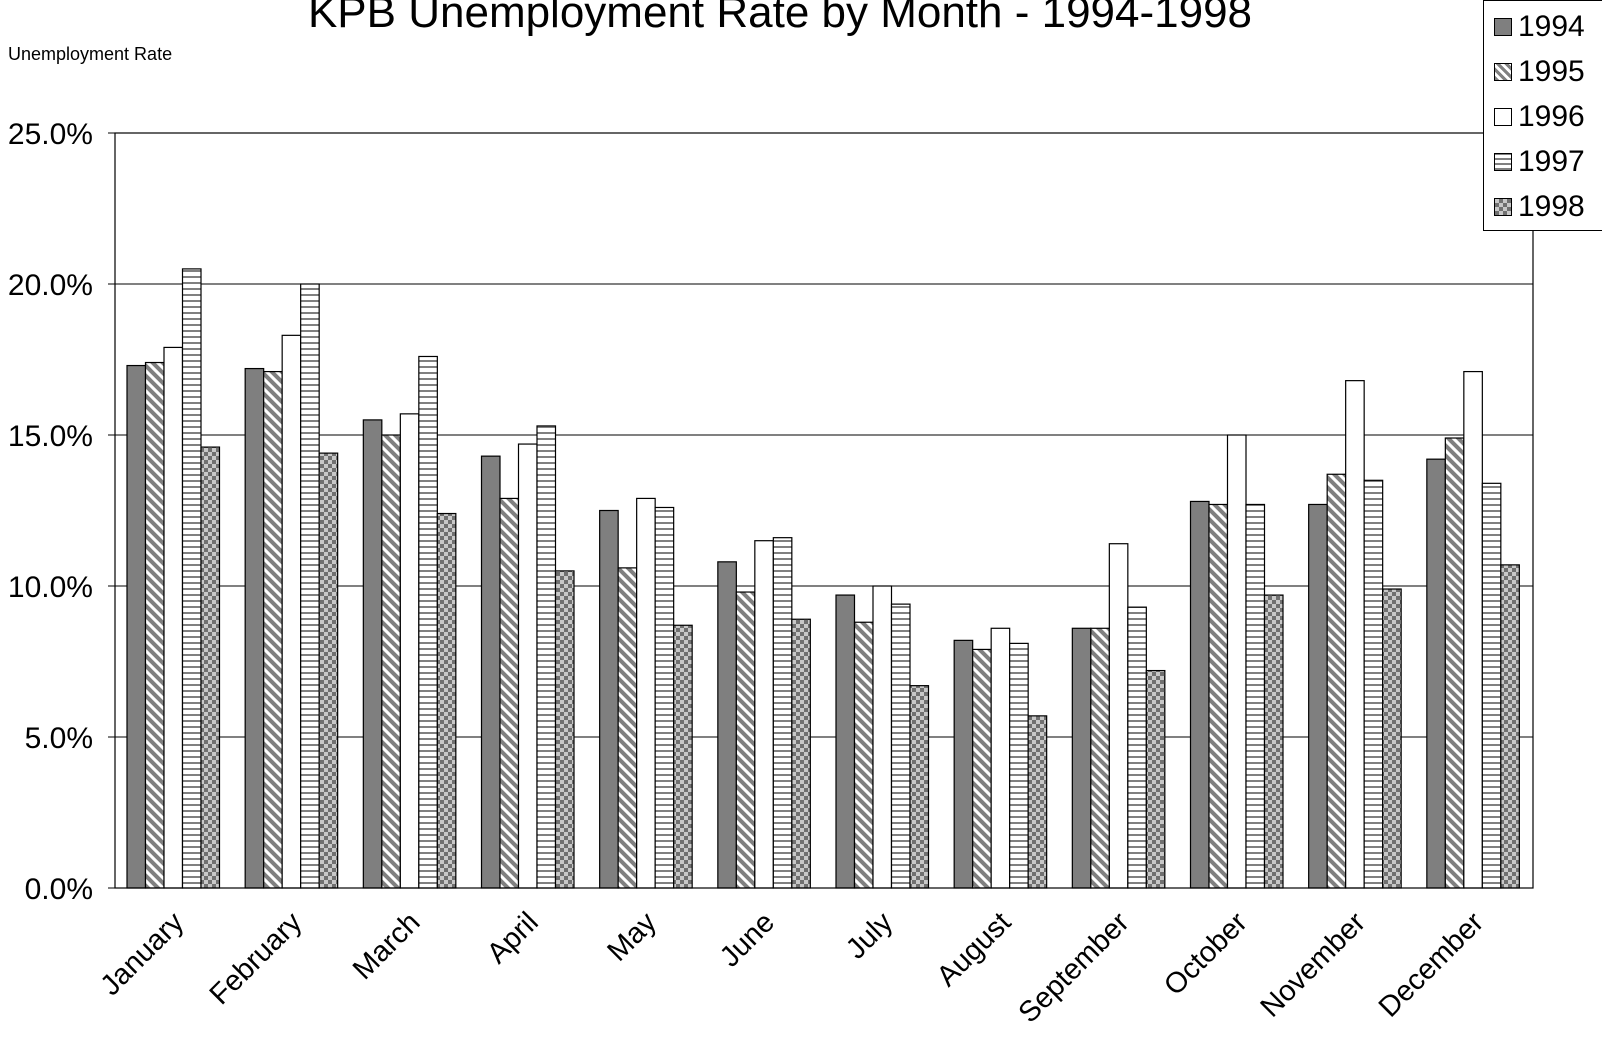 This screenshot has width=1602, height=1049. What do you see at coordinates (173, 617) in the screenshot?
I see `bar-1996-january` at bounding box center [173, 617].